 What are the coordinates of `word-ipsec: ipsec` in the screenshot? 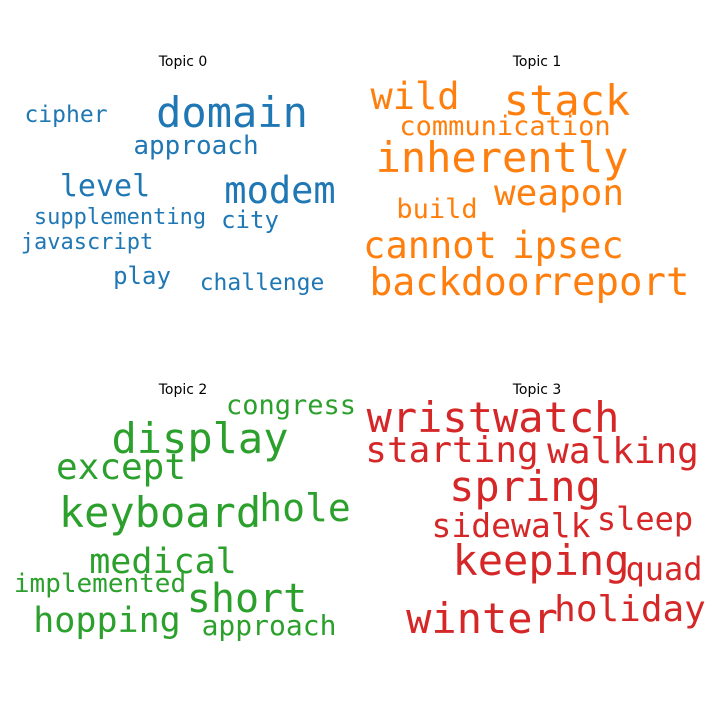 It's located at (567, 245).